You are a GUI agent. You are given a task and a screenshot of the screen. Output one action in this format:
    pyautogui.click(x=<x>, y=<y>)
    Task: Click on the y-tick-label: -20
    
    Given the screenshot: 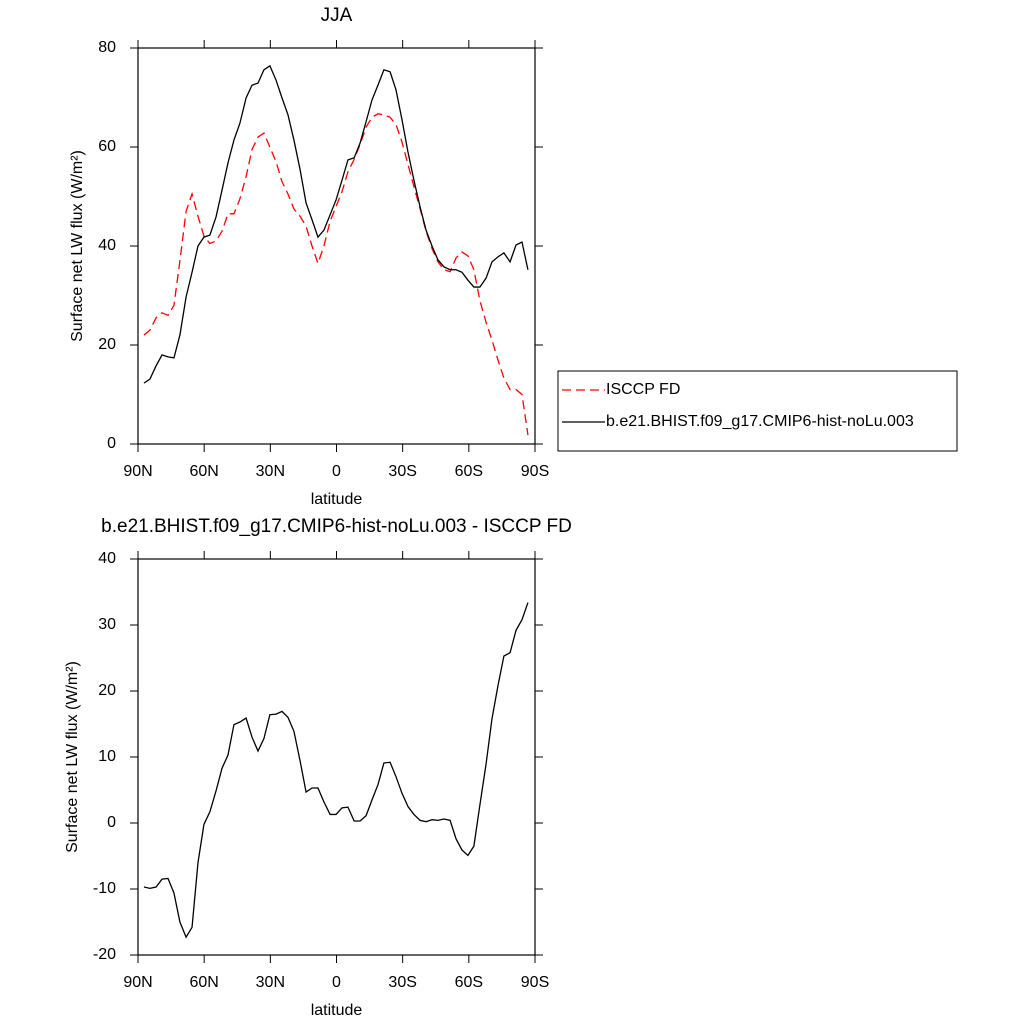 What is the action you would take?
    pyautogui.click(x=104, y=954)
    